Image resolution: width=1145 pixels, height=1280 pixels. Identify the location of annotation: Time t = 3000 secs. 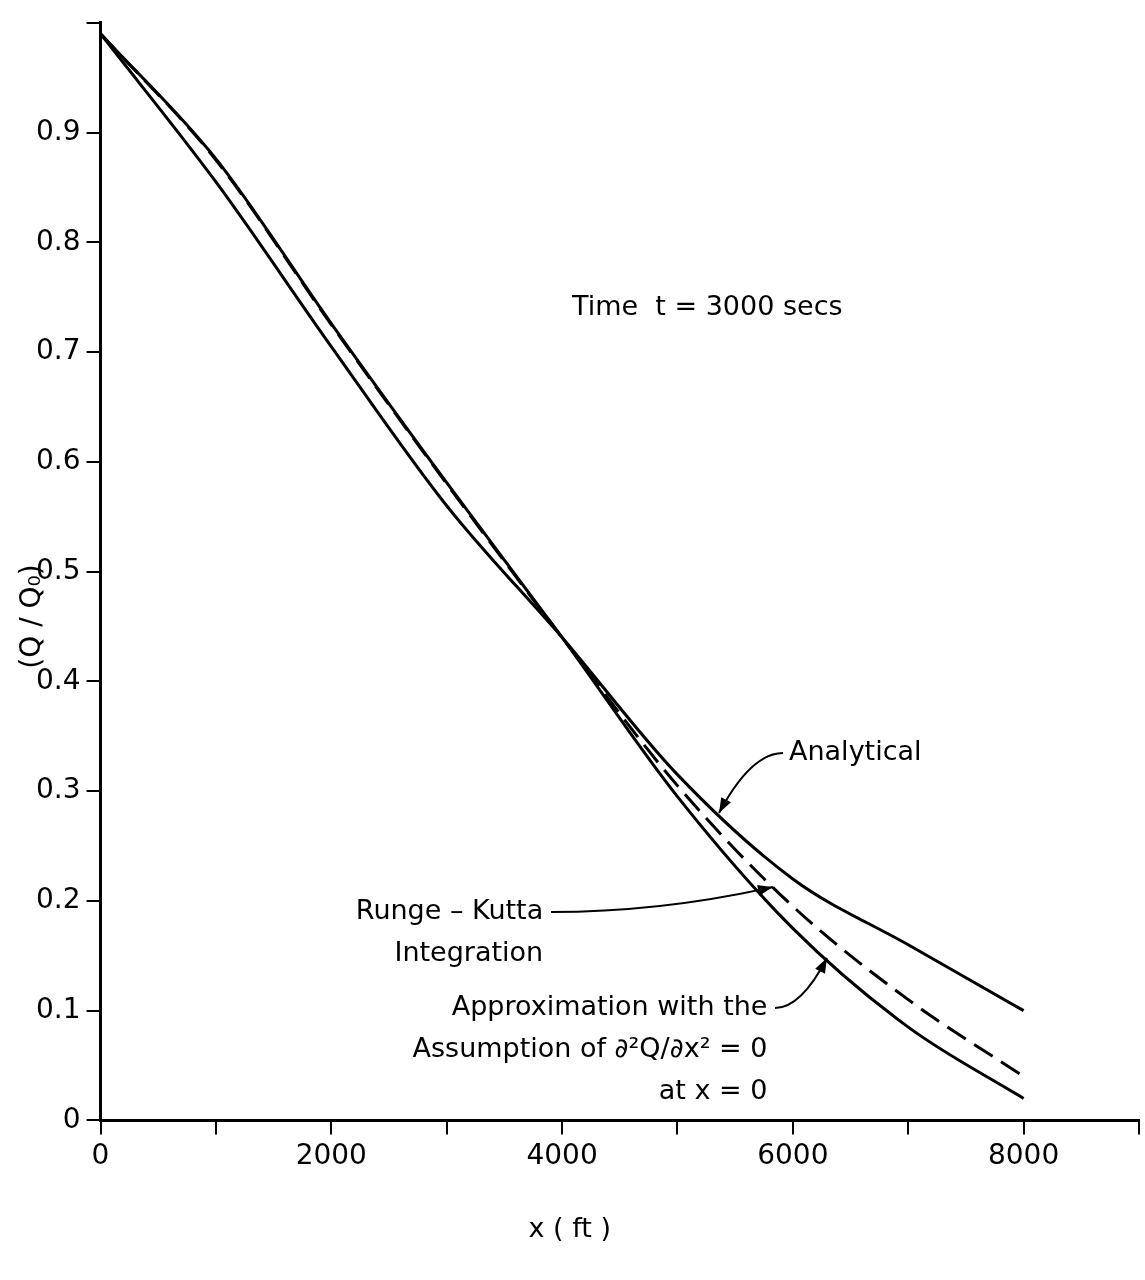
(707, 306).